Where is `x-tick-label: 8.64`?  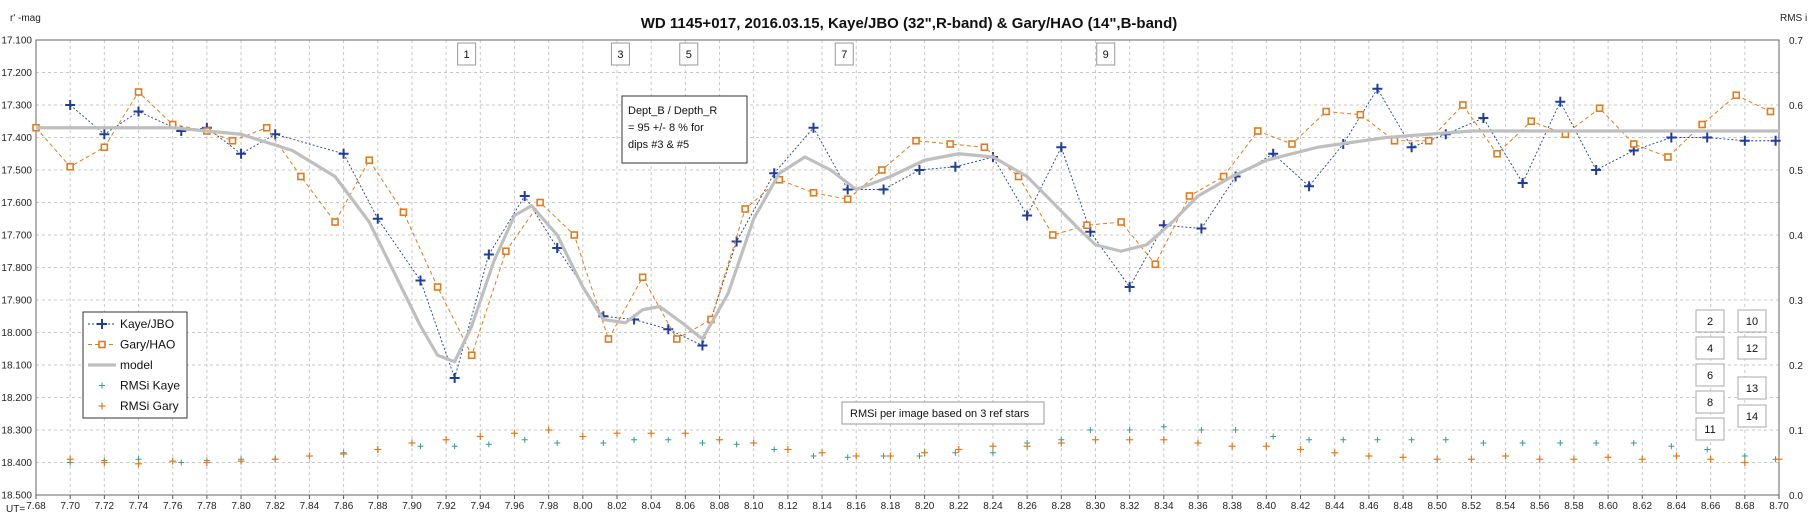
x-tick-label: 8.64 is located at coordinates (1677, 506).